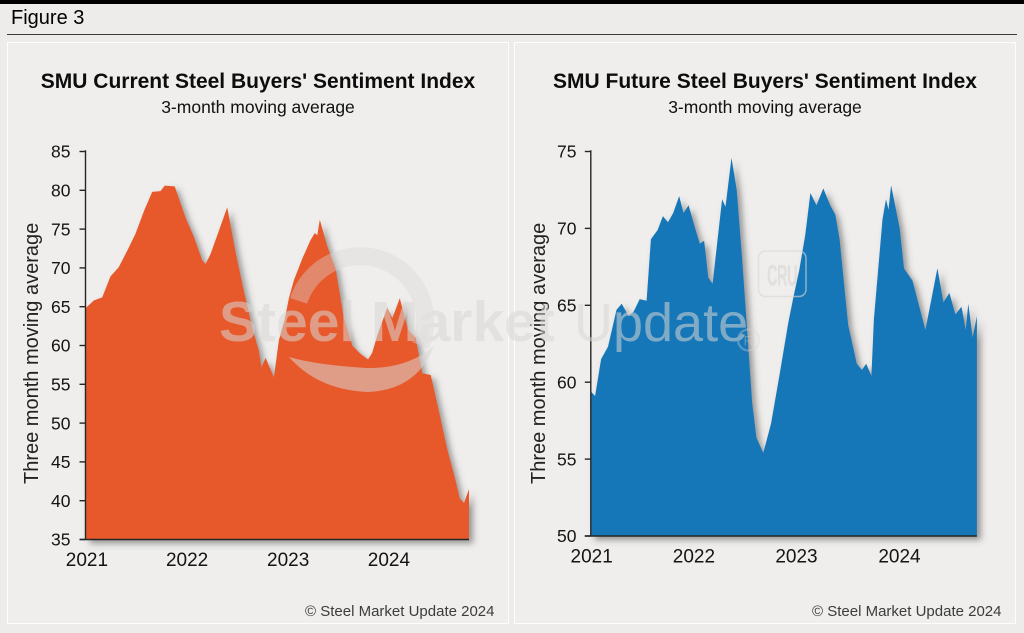 This screenshot has width=1024, height=633. What do you see at coordinates (661, 323) in the screenshot?
I see `svg-text: Update` at bounding box center [661, 323].